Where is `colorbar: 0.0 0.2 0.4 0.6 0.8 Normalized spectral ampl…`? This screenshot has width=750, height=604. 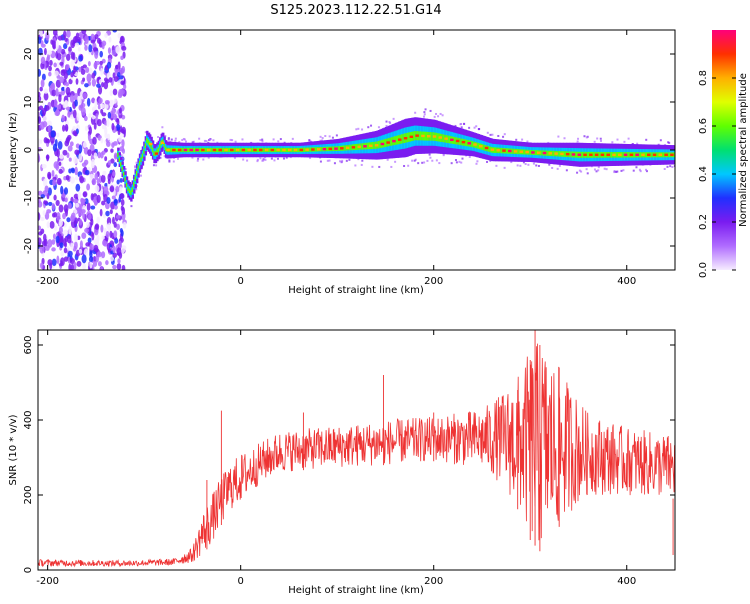 colorbar: 0.0 0.2 0.4 0.6 0.8 Normalized spectral ampl… is located at coordinates (723, 154).